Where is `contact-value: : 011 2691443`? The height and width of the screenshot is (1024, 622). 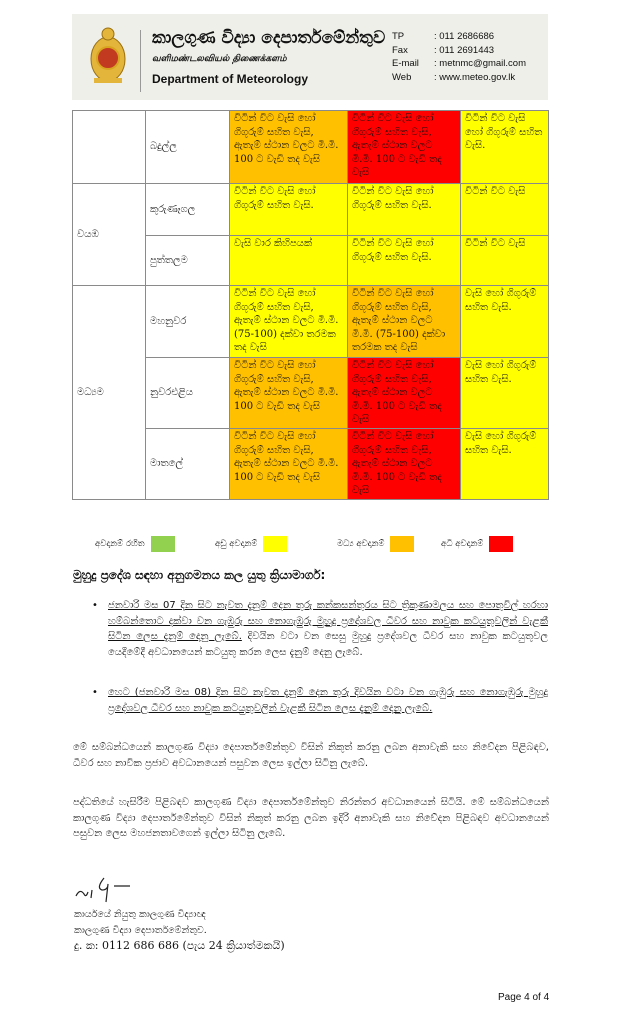 contact-value: : 011 2691443 is located at coordinates (464, 50).